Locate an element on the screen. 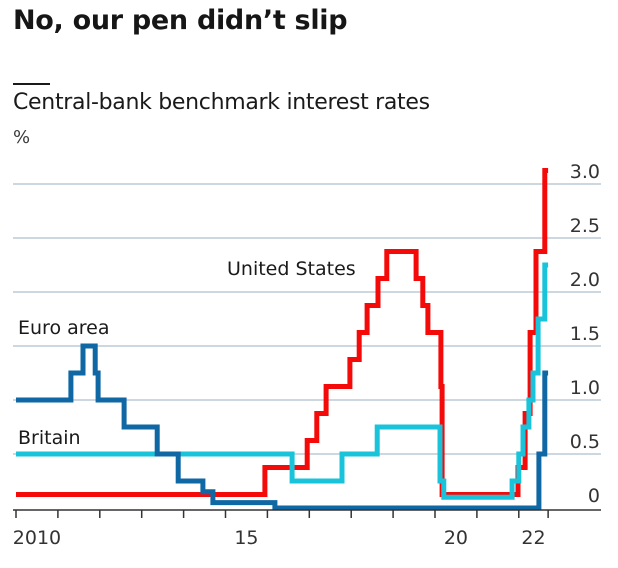  x-tick-label: 22 is located at coordinates (533, 538).